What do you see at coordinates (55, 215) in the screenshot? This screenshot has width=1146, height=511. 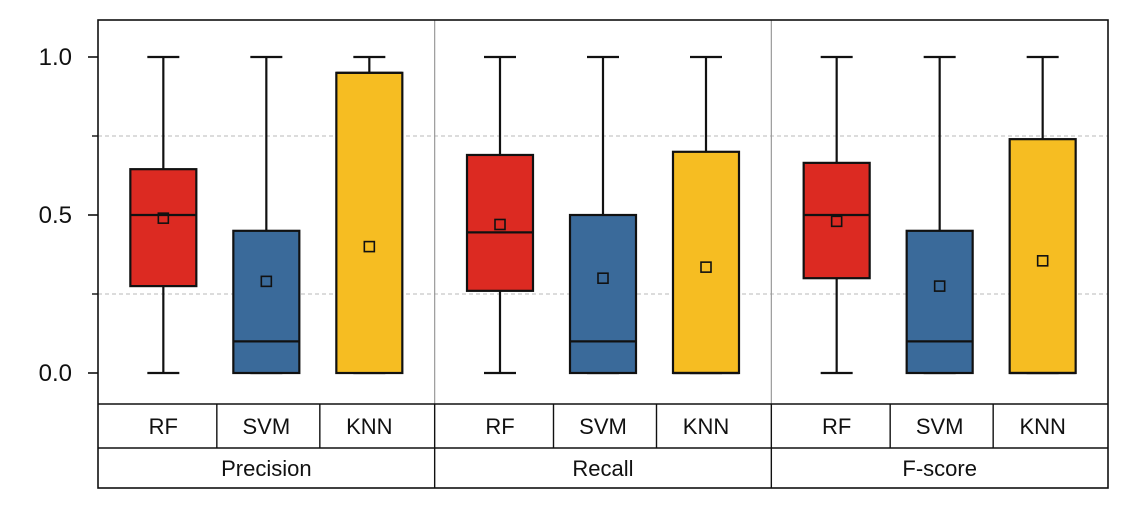 I see `y-tick-label: 0.5` at bounding box center [55, 215].